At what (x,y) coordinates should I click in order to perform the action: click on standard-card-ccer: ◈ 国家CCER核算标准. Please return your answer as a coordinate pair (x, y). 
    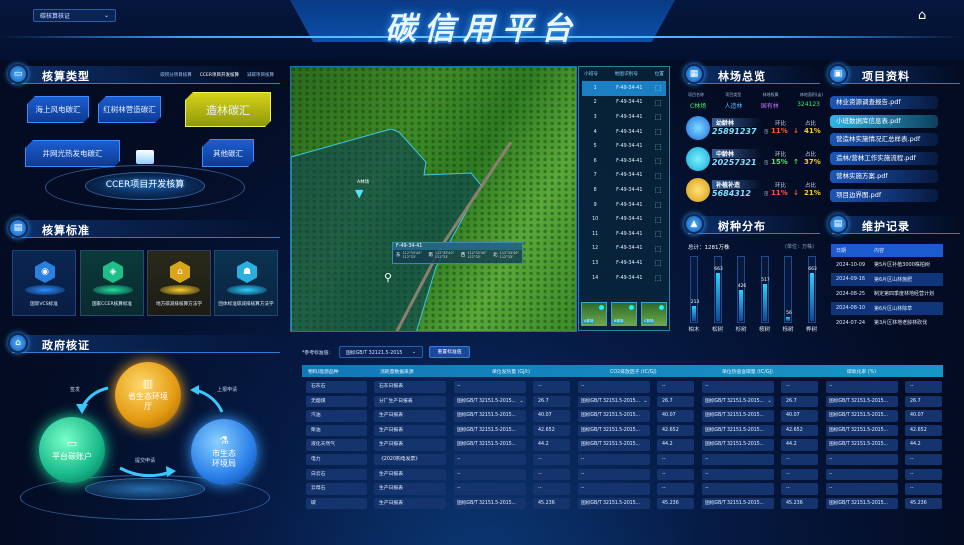
    Looking at the image, I should click on (112, 283).